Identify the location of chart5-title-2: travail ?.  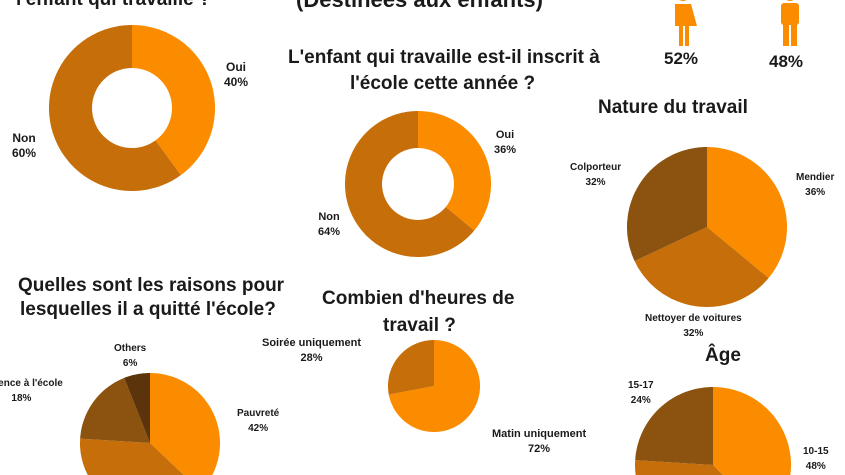
(419, 325).